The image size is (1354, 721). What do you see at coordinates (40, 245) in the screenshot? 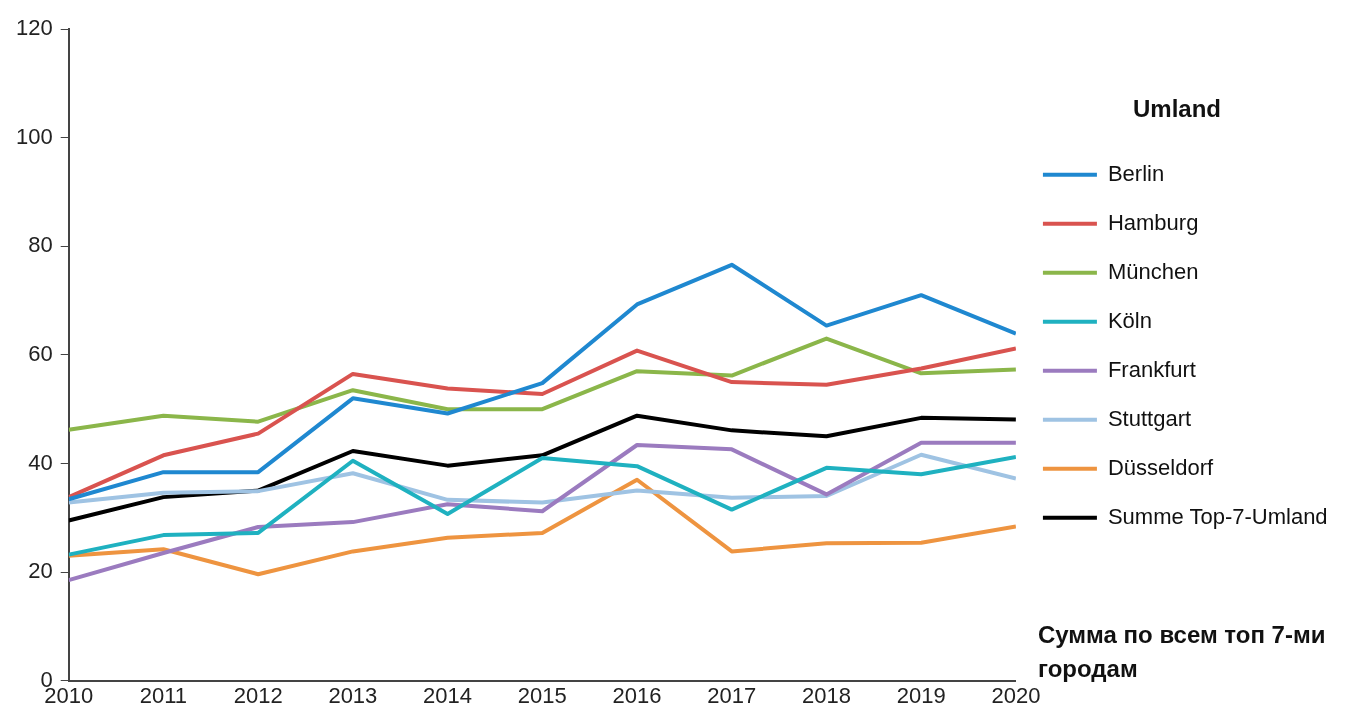
I see `y-tick-label: 80` at bounding box center [40, 245].